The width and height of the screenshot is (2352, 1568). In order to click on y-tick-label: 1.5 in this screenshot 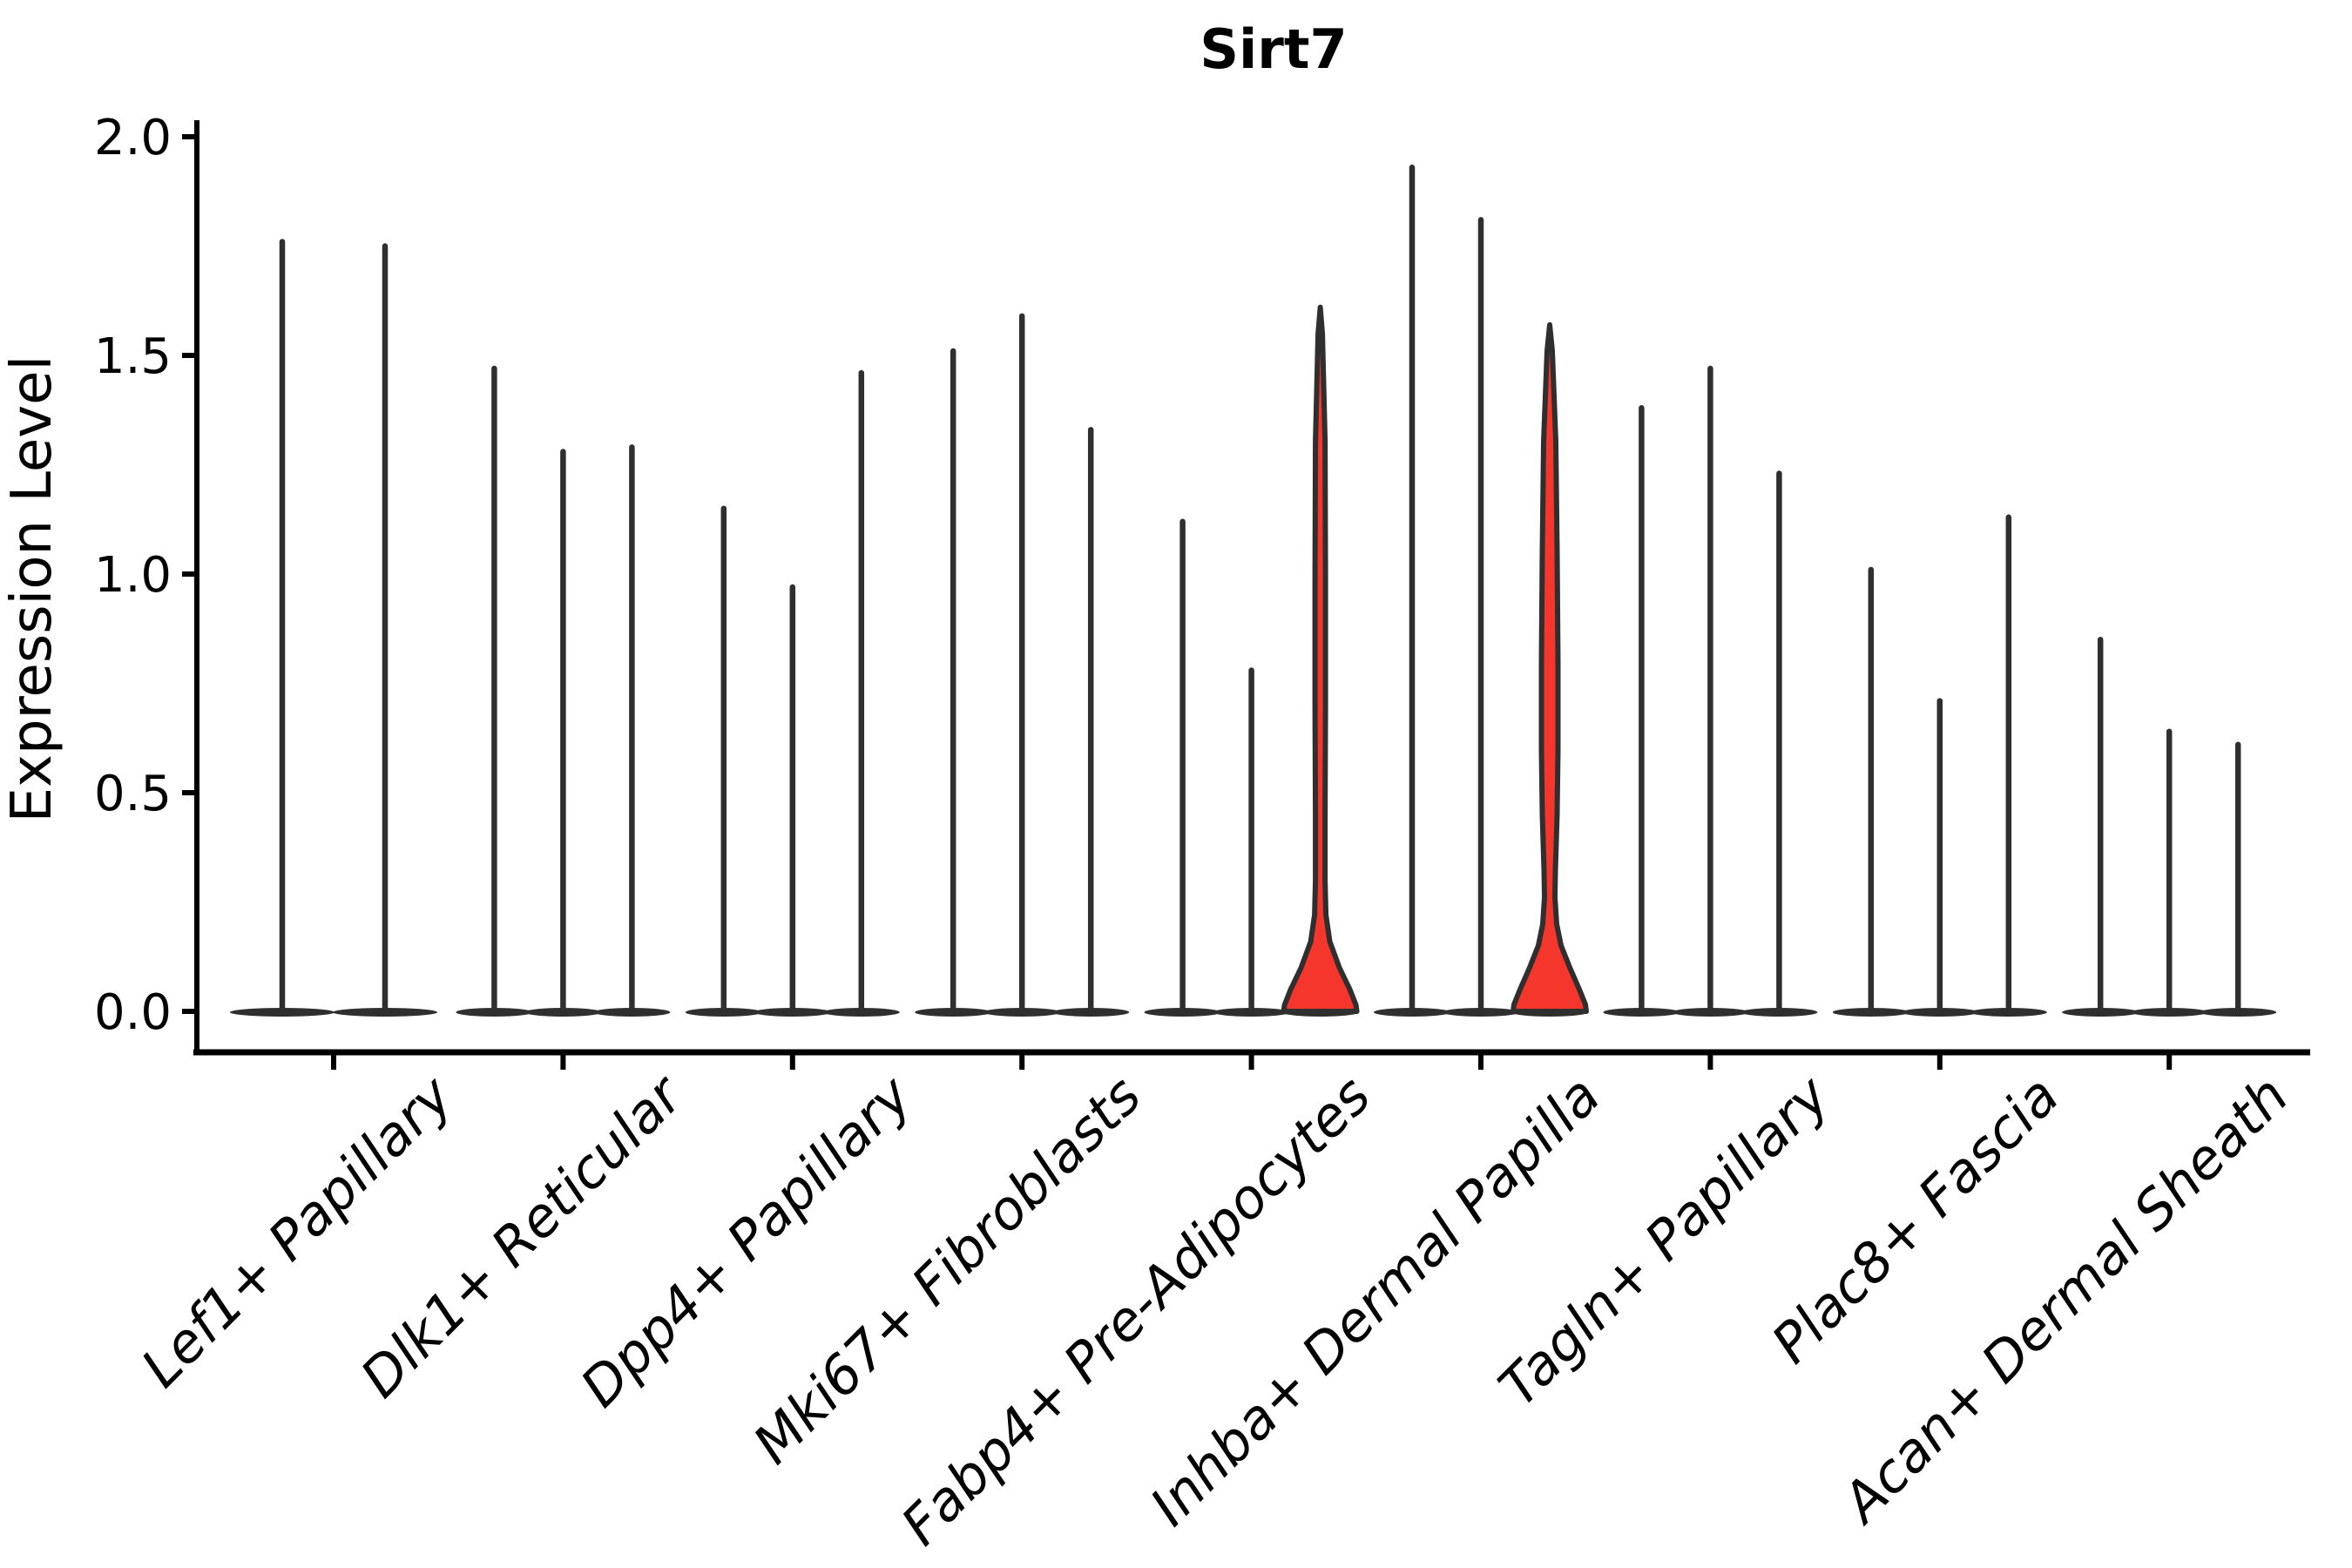, I will do `click(133, 356)`.